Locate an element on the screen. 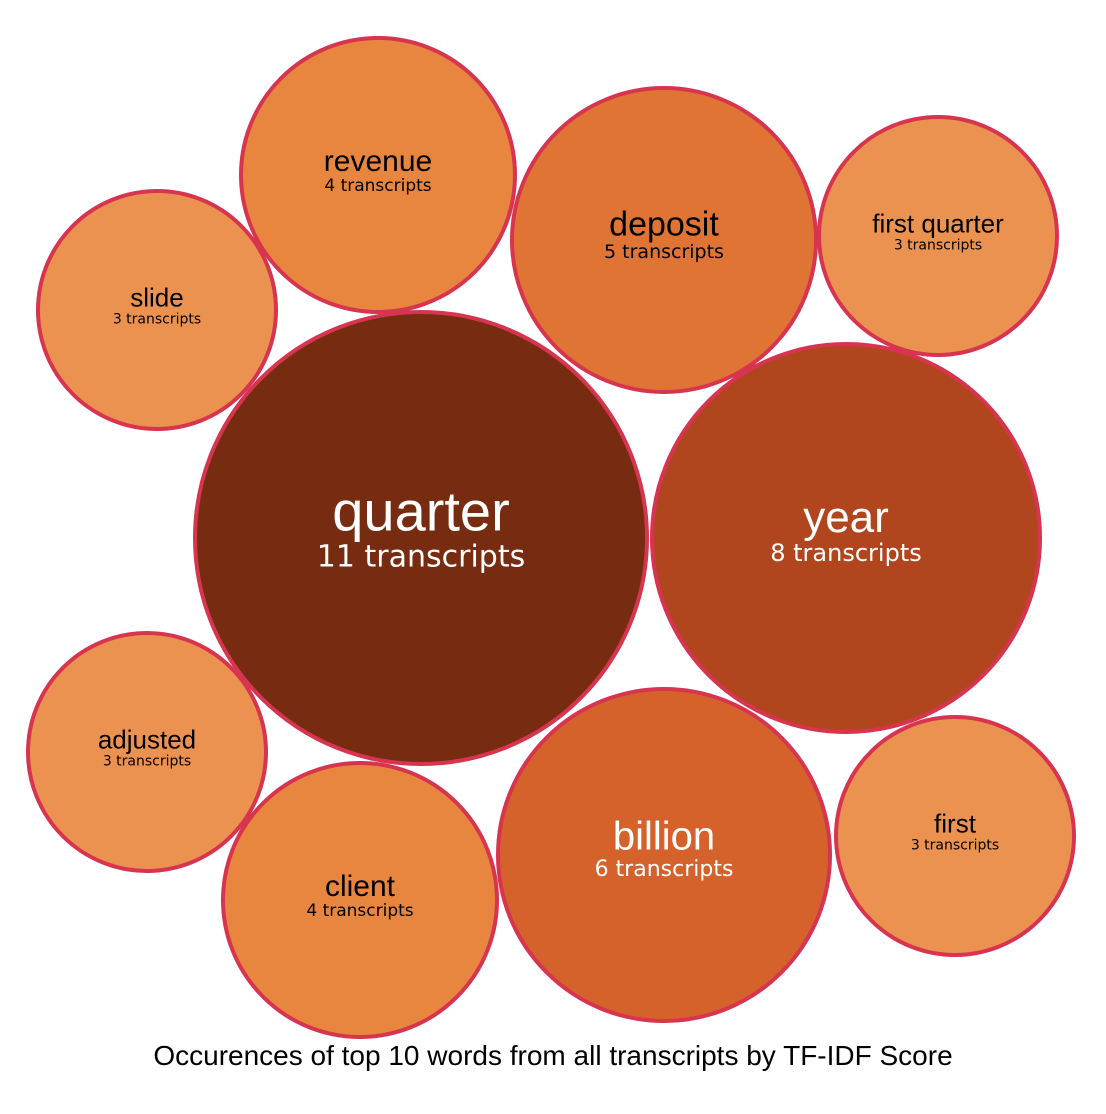 This screenshot has width=1106, height=1114. bubble-word-quarter: quarter is located at coordinates (420, 511).